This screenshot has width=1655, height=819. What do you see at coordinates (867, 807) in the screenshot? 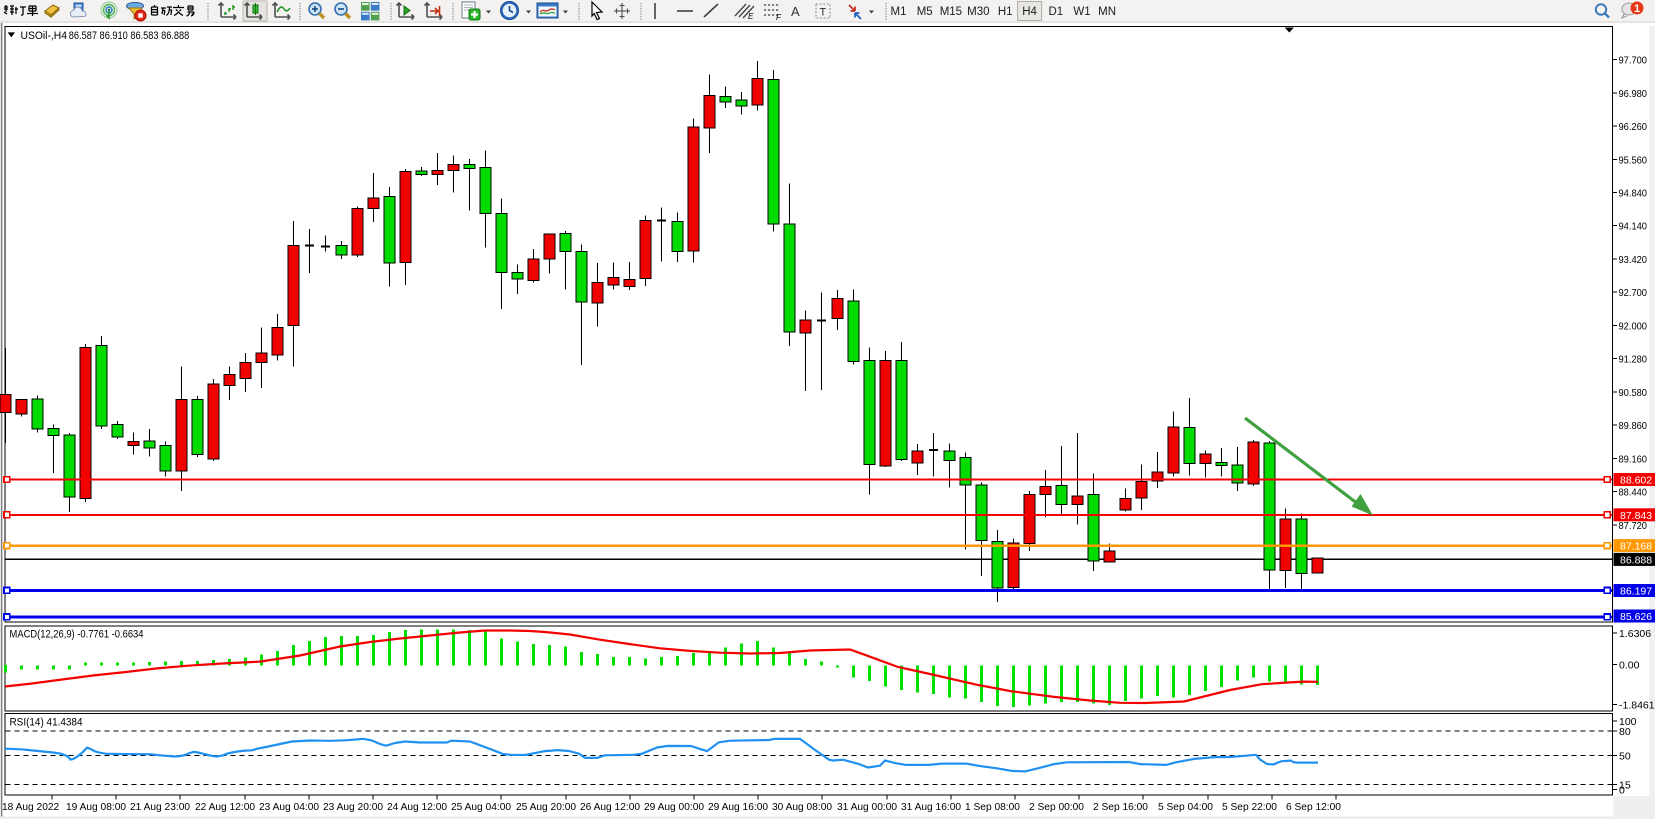
I see `svg-text: 31 Aug 00:00` at bounding box center [867, 807].